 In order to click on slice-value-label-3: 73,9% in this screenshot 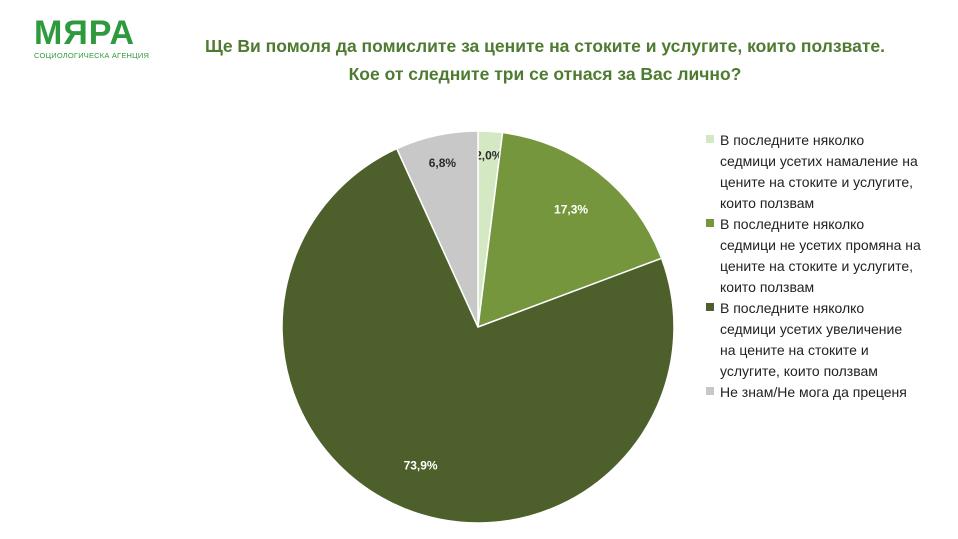, I will do `click(421, 466)`.